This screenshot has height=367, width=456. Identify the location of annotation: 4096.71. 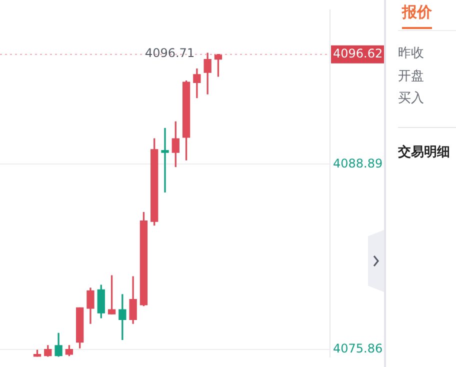
(169, 53).